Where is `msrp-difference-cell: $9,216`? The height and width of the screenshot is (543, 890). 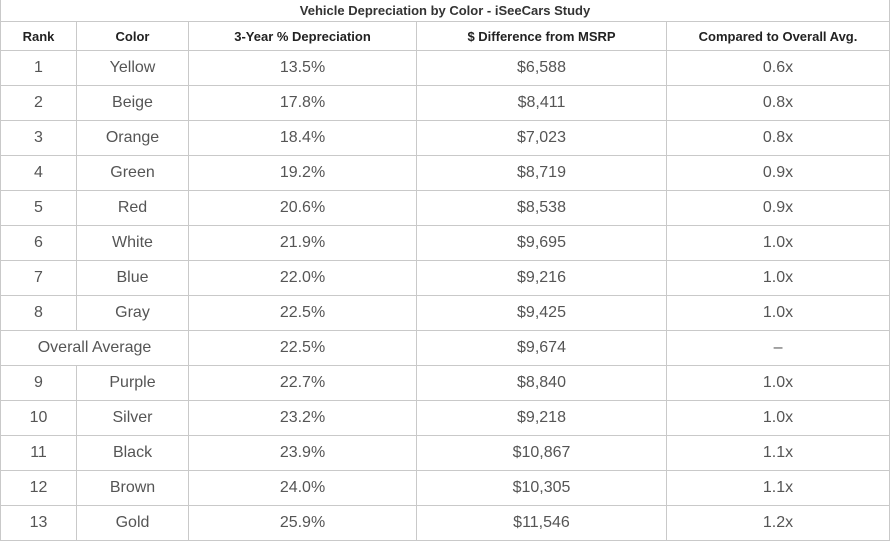
msrp-difference-cell: $9,216 is located at coordinates (541, 278).